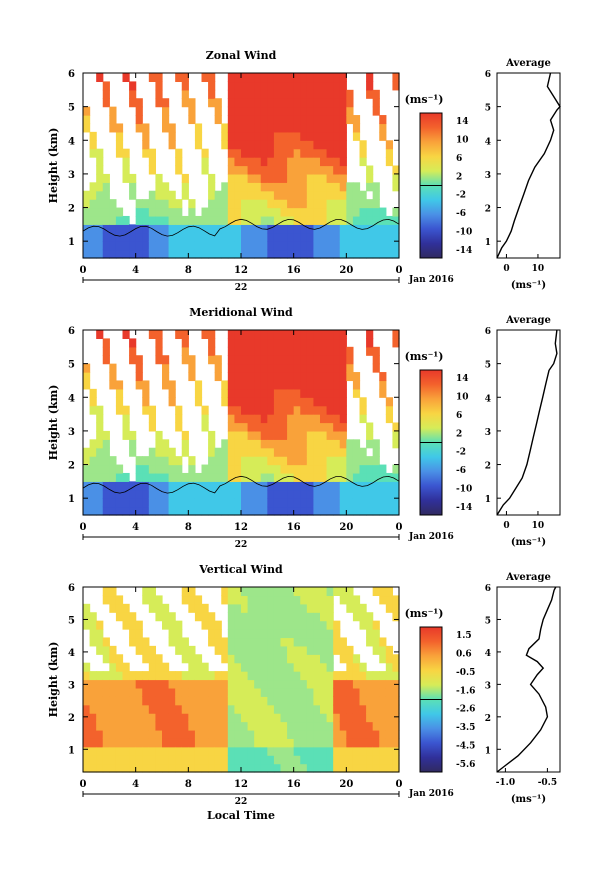 The image size is (610, 873). I want to click on colorbar-tick-label: -10, so click(464, 490).